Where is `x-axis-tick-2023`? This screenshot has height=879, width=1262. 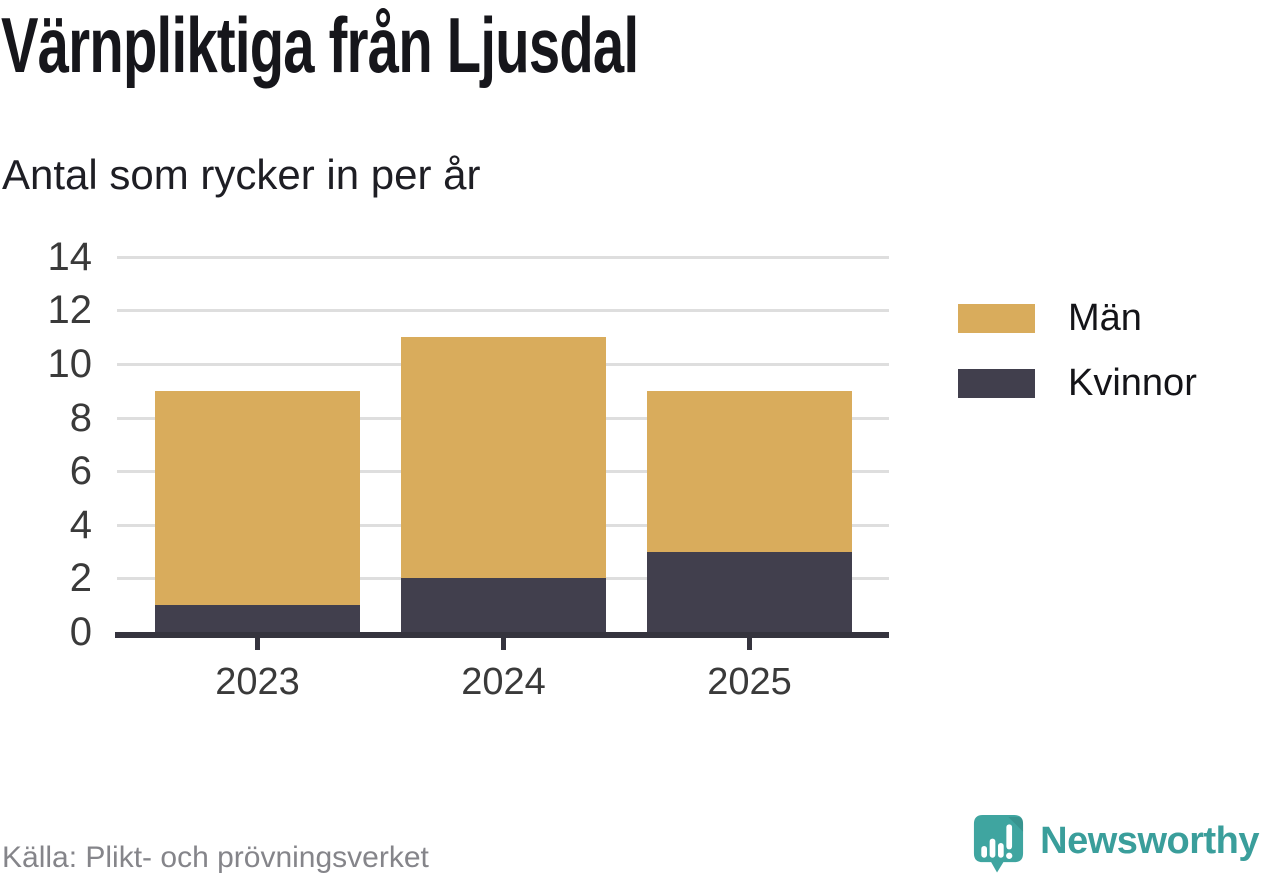 x-axis-tick-2023 is located at coordinates (257, 644).